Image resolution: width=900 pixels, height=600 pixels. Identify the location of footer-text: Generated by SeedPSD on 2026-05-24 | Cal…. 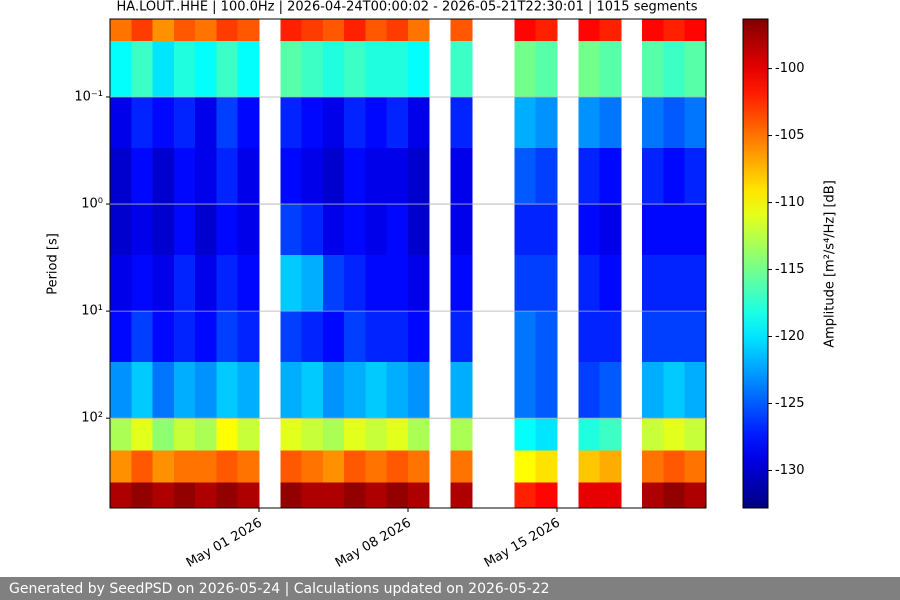
(279, 589).